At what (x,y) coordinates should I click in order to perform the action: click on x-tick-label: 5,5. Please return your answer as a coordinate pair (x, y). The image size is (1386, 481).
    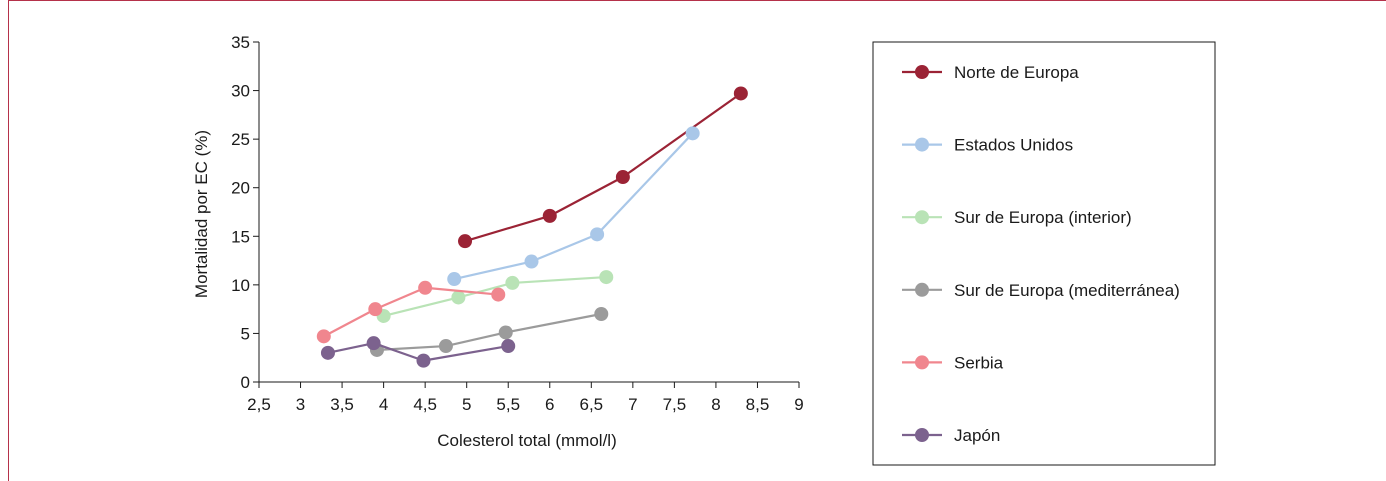
    Looking at the image, I should click on (508, 404).